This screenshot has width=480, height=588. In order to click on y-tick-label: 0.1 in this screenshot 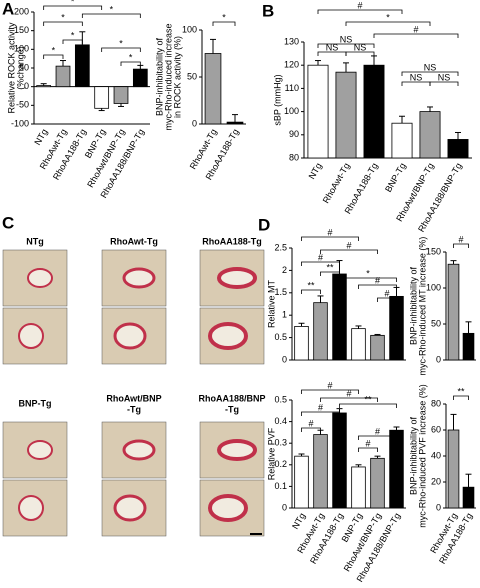, I will do `click(280, 486)`.